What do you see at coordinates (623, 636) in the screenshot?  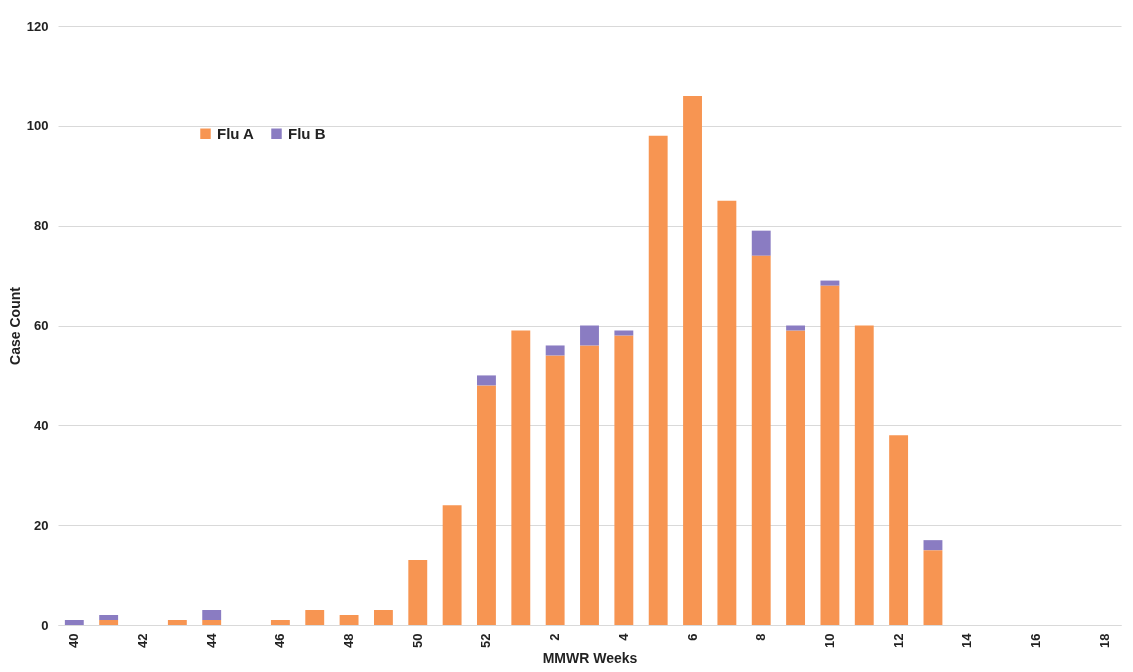 I see `x-tick-label: 4` at bounding box center [623, 636].